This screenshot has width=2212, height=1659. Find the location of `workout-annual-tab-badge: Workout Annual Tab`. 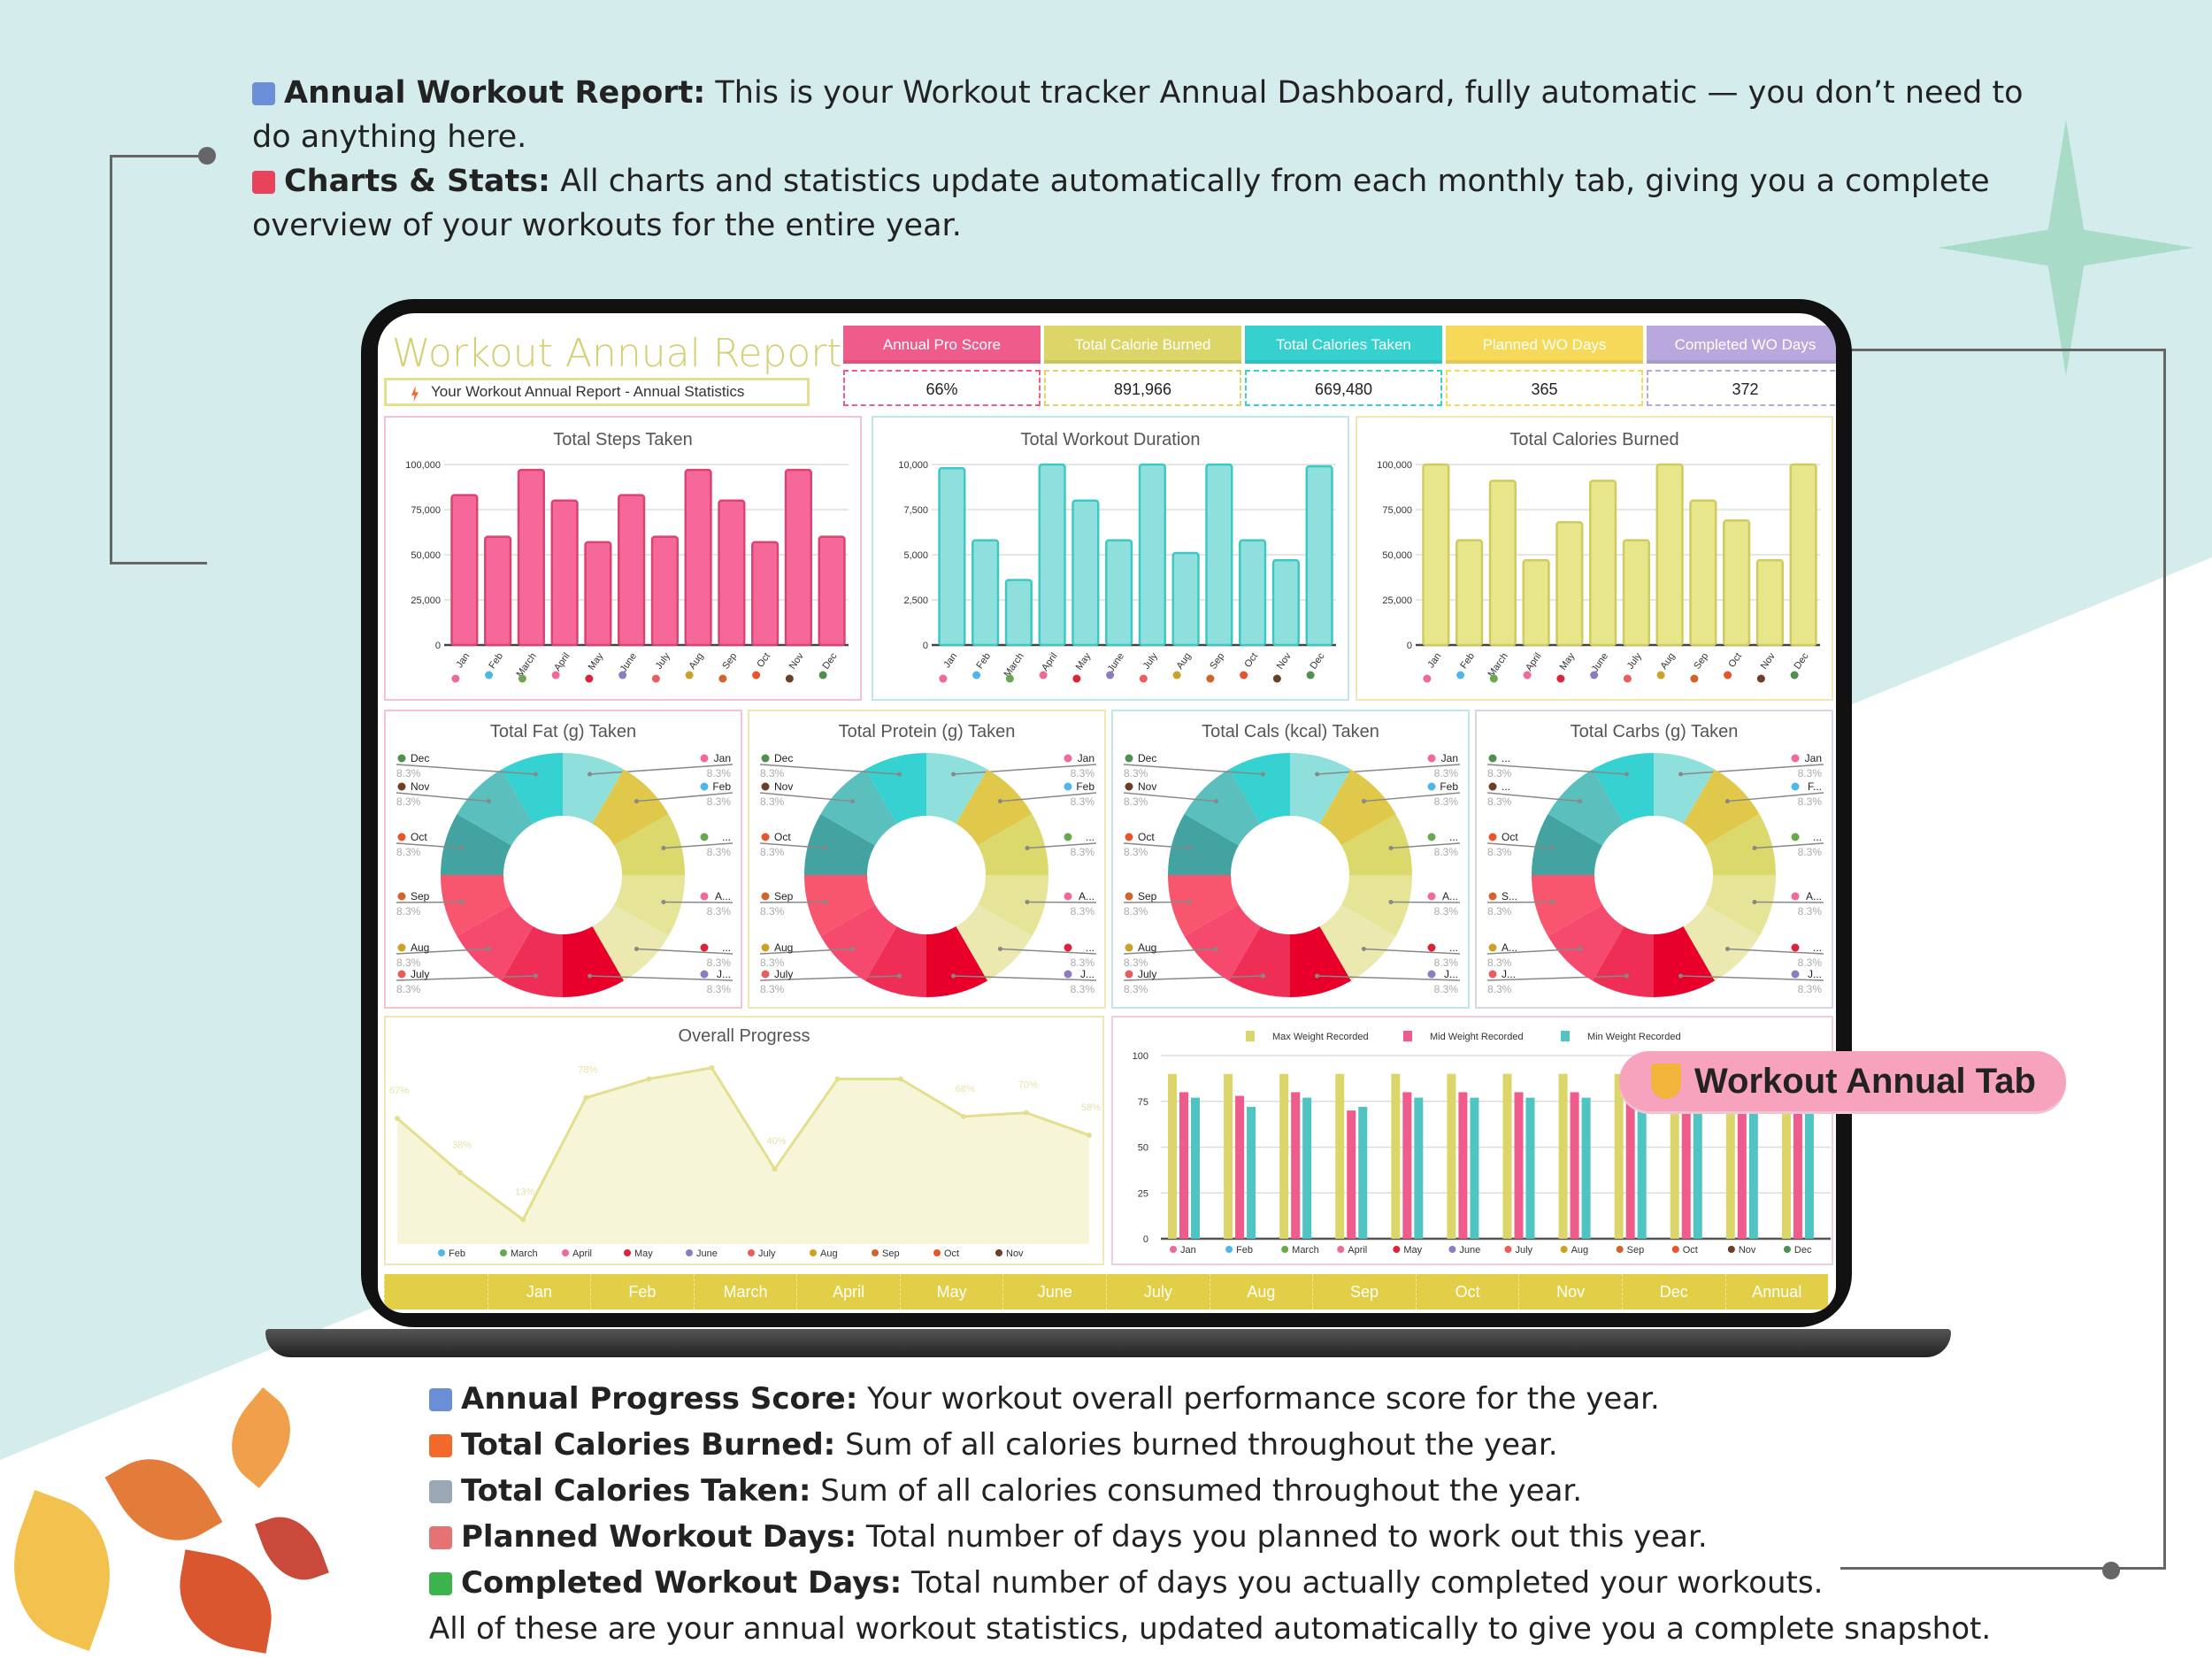

workout-annual-tab-badge: Workout Annual Tab is located at coordinates (1843, 1081).